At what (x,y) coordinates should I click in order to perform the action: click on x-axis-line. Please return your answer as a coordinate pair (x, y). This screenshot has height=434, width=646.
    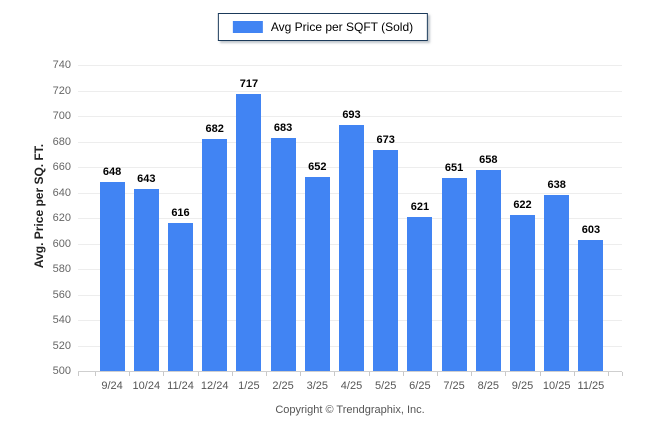
    Looking at the image, I should click on (350, 371).